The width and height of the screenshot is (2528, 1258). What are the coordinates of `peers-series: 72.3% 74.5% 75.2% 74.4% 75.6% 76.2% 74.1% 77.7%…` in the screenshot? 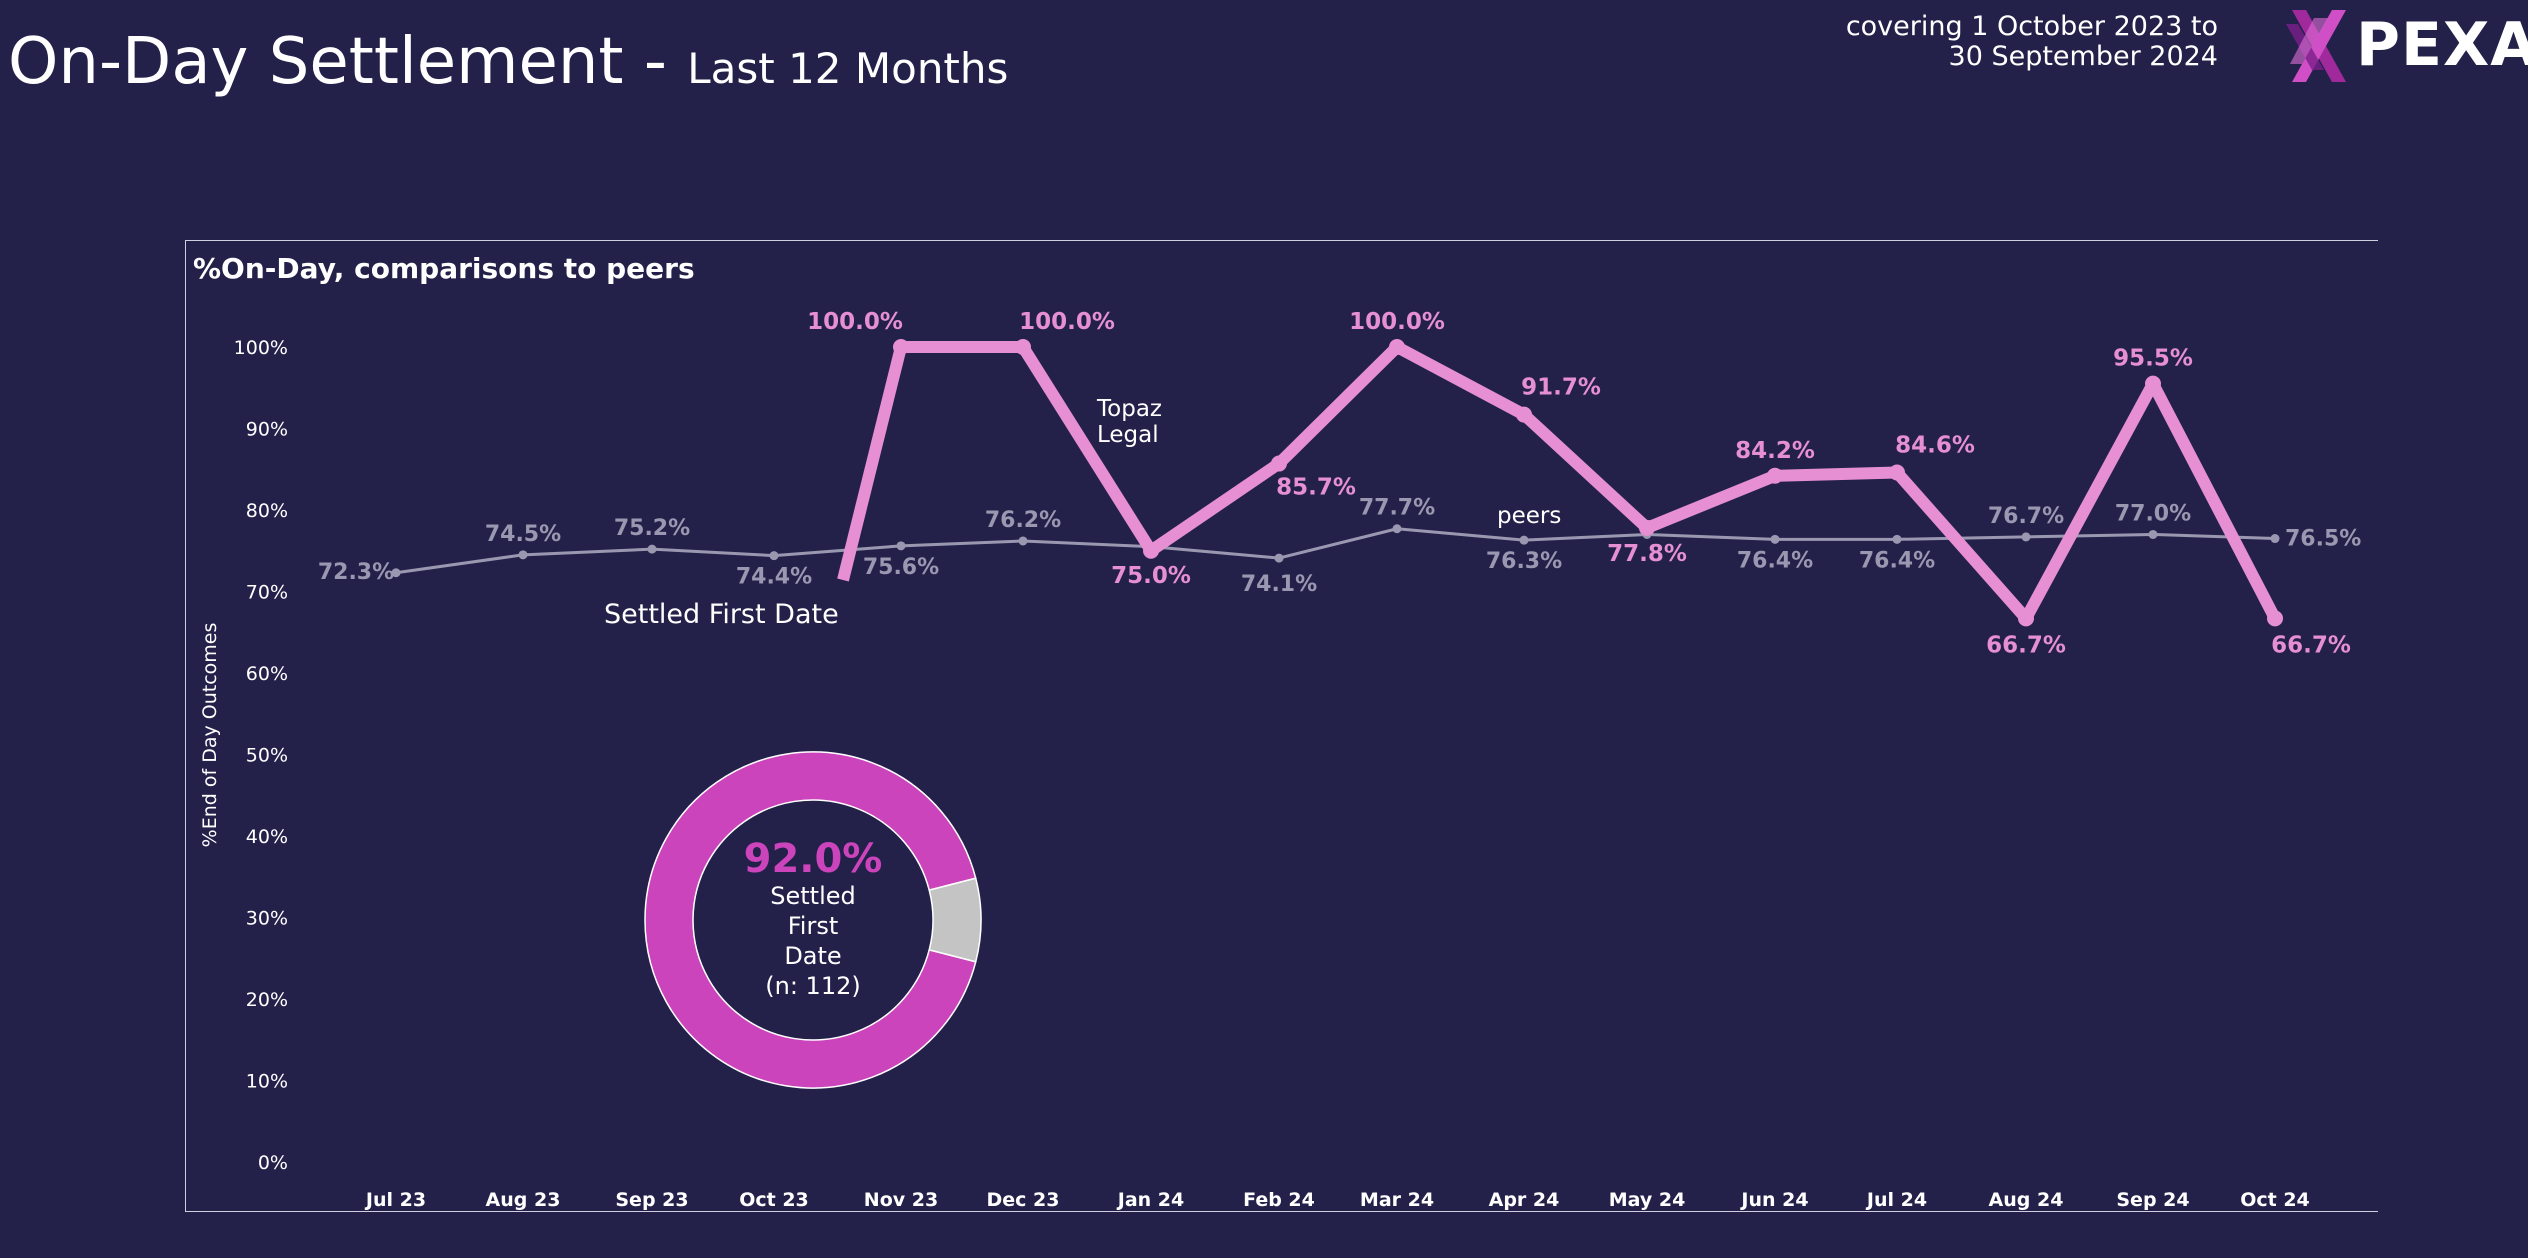 It's located at (1339, 546).